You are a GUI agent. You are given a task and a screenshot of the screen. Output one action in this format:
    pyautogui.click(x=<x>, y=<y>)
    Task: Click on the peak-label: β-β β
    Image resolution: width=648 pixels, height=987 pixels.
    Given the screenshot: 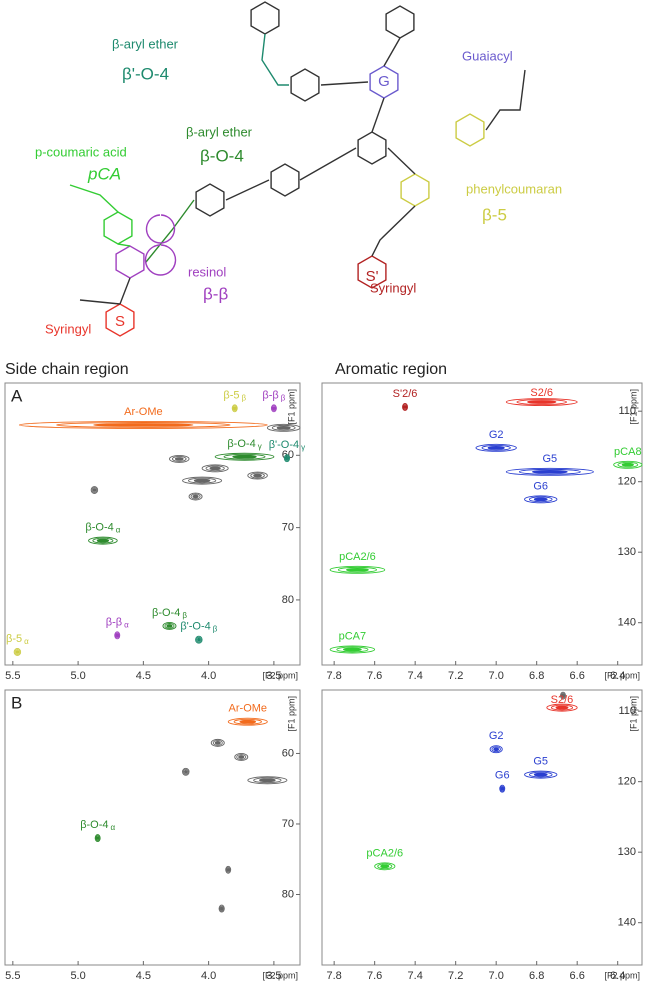 What is the action you would take?
    pyautogui.click(x=273, y=395)
    